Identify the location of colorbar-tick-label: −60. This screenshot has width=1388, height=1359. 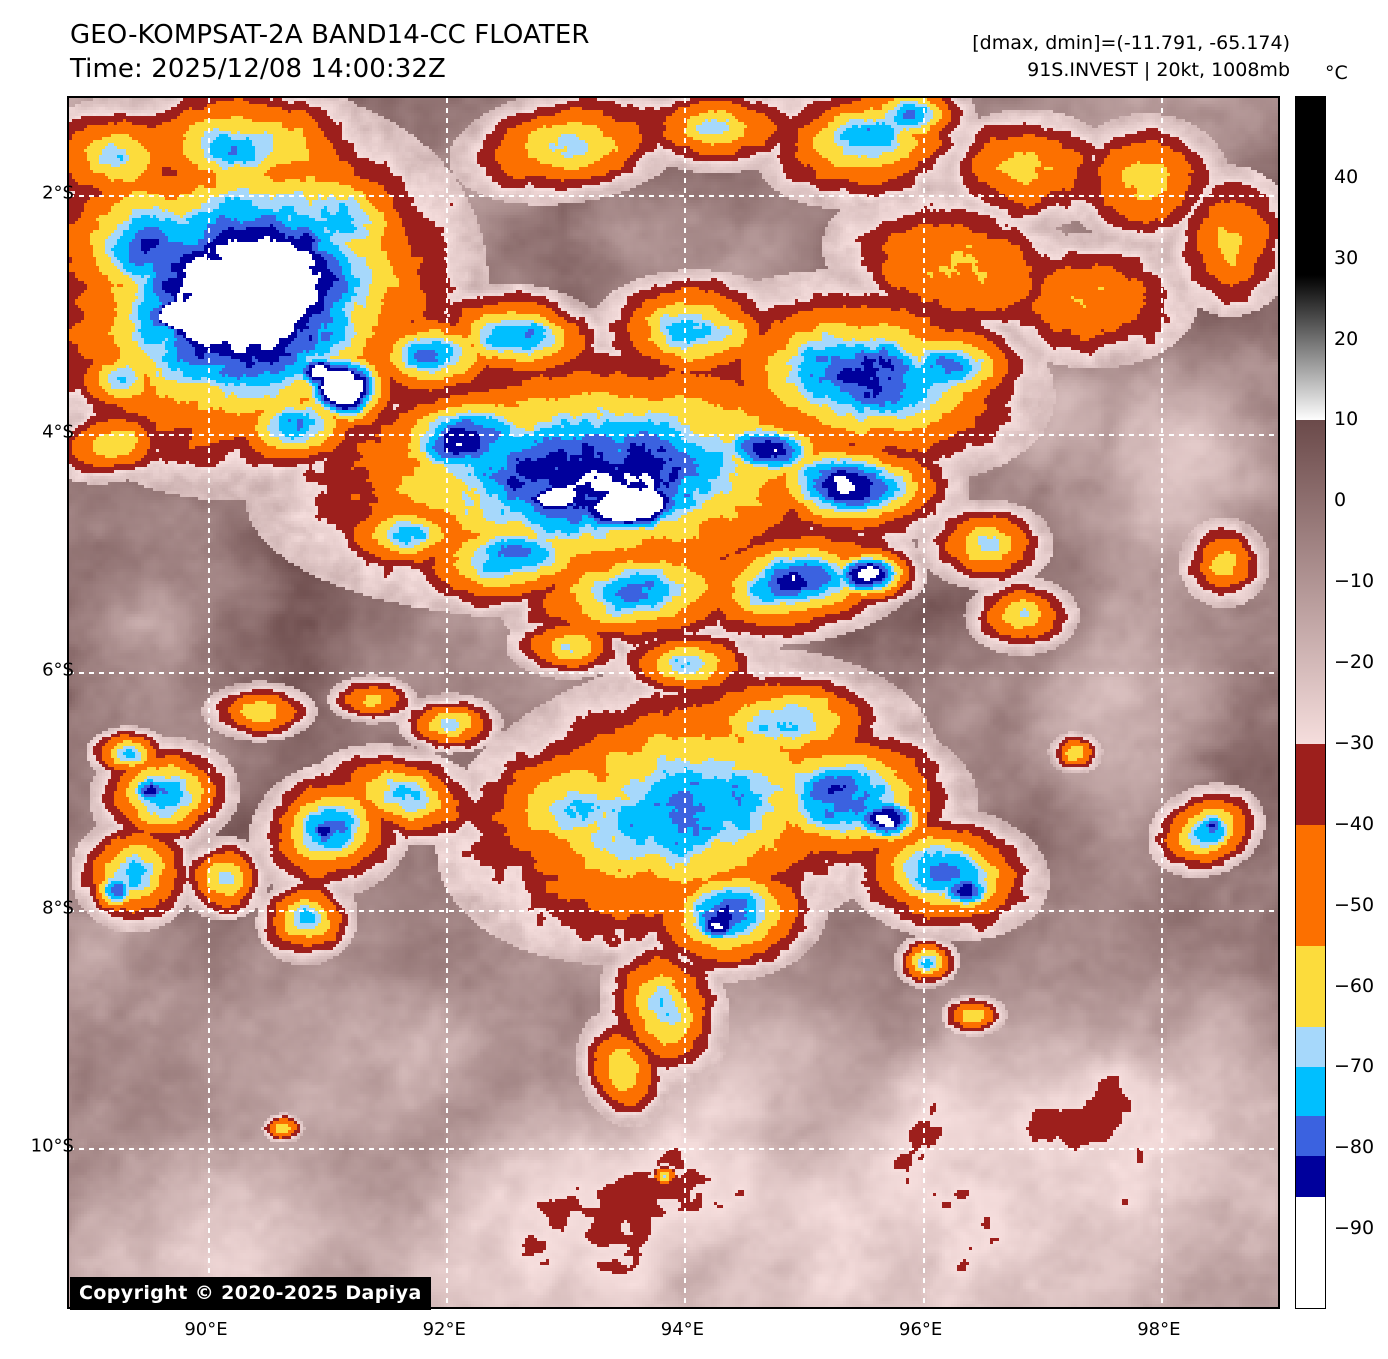
(1354, 985).